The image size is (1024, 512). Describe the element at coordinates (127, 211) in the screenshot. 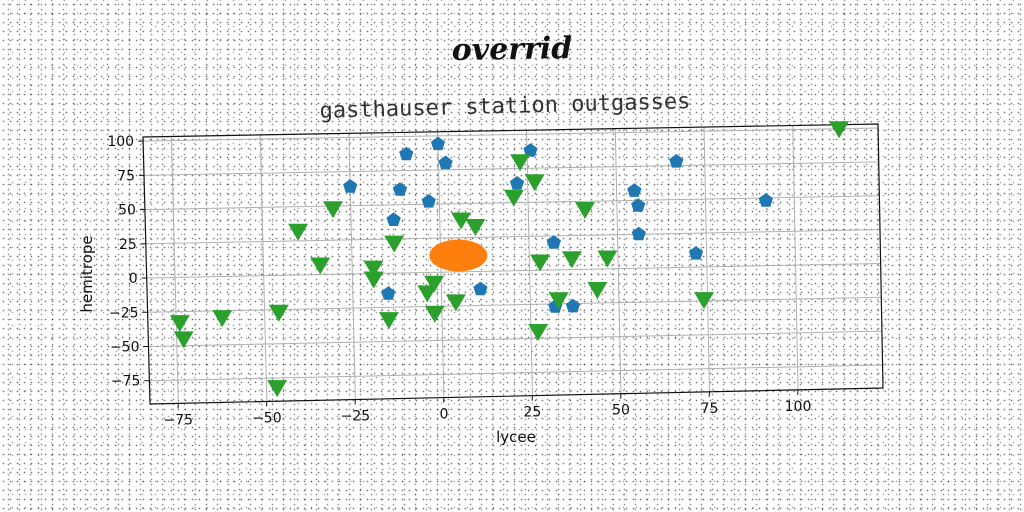

I see `y-tick-label: 50` at that location.